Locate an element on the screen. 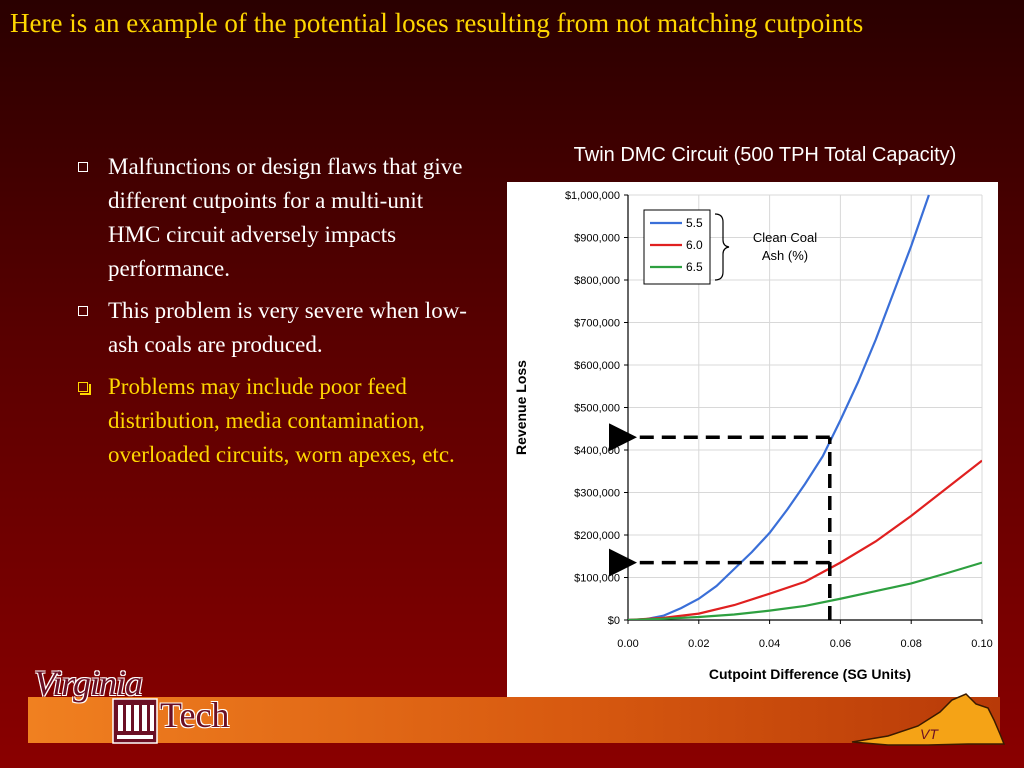 Image resolution: width=1024 pixels, height=768 pixels. university-building-icon is located at coordinates (135, 721).